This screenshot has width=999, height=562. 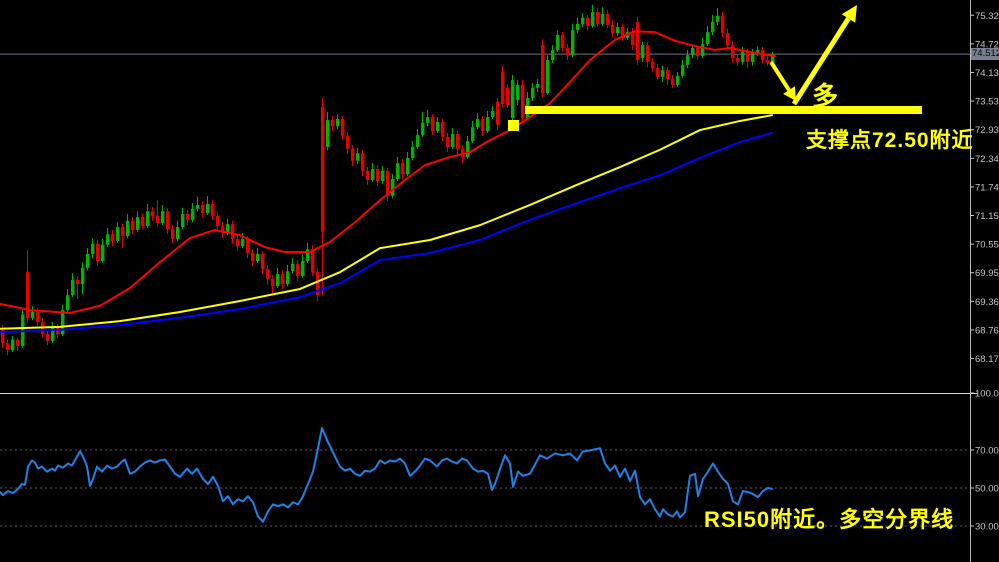 I want to click on svg-text: 72.342, so click(x=987, y=159).